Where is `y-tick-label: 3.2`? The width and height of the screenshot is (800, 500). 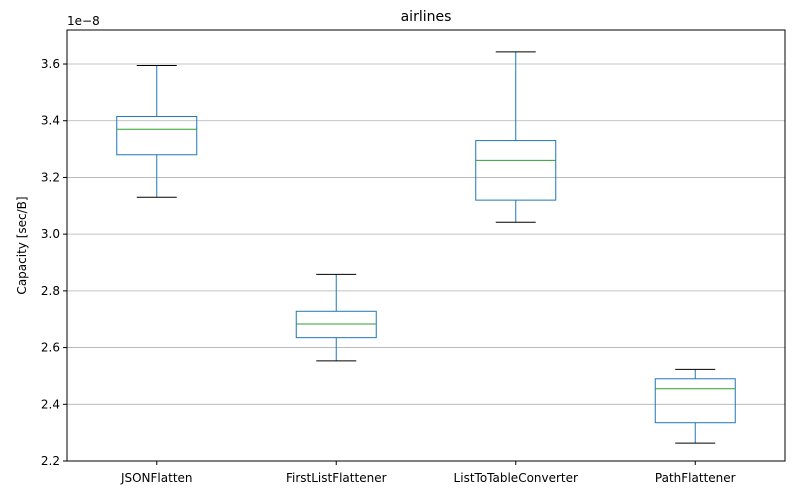
y-tick-label: 3.2 is located at coordinates (50, 177).